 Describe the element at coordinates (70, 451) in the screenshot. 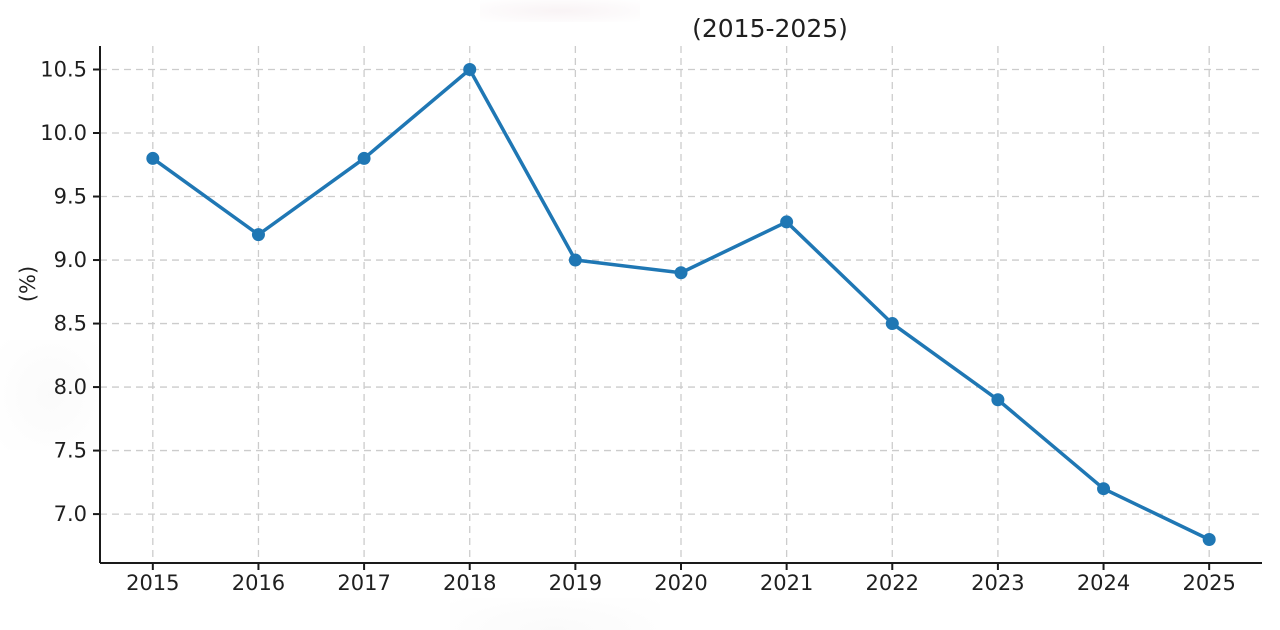

I see `y-tick-label: 7.5` at that location.